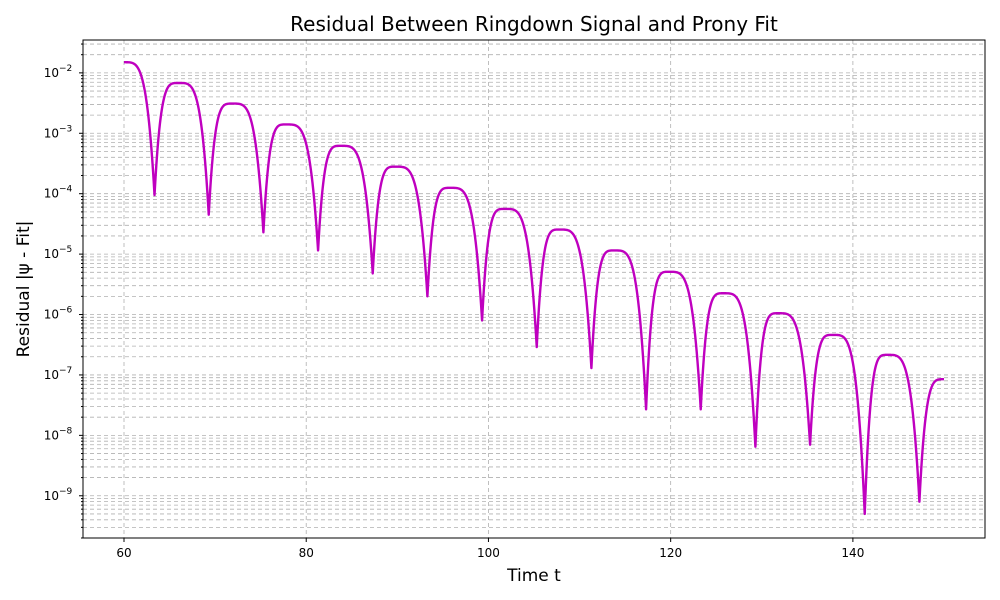 The image size is (1000, 600). What do you see at coordinates (66, 431) in the screenshot?
I see `y-tick-exponent: −8` at bounding box center [66, 431].